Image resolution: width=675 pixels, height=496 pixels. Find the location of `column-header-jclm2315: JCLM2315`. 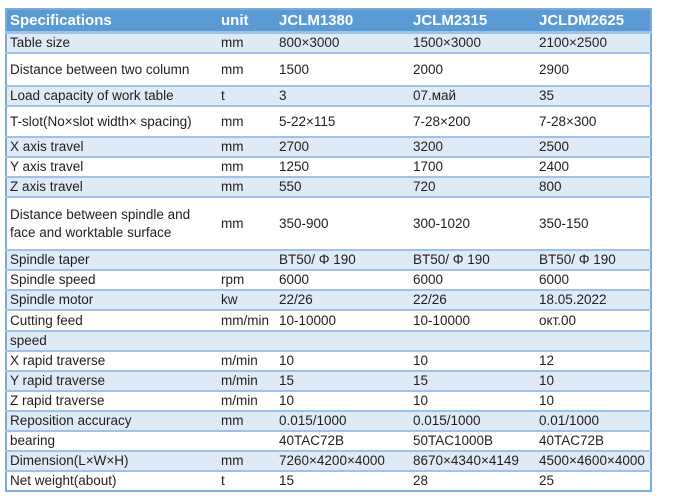

column-header-jclm2315: JCLM2315 is located at coordinates (471, 21).